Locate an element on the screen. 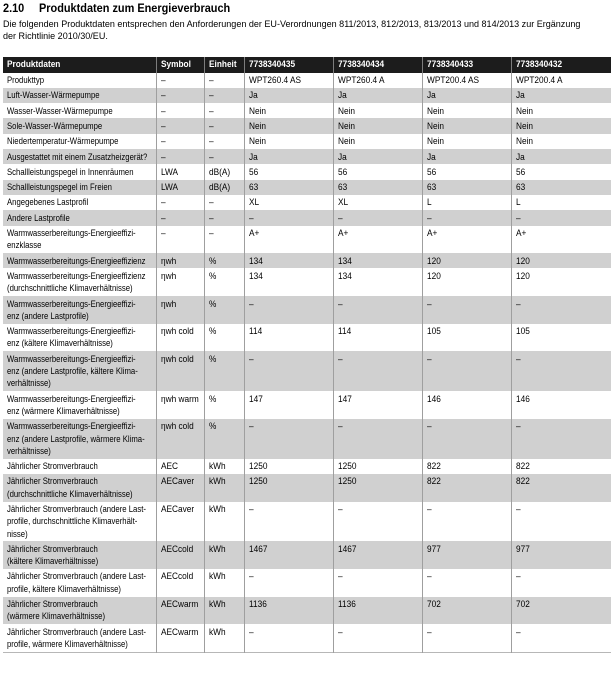  col-header-symbol: Symbol is located at coordinates (179, 64).